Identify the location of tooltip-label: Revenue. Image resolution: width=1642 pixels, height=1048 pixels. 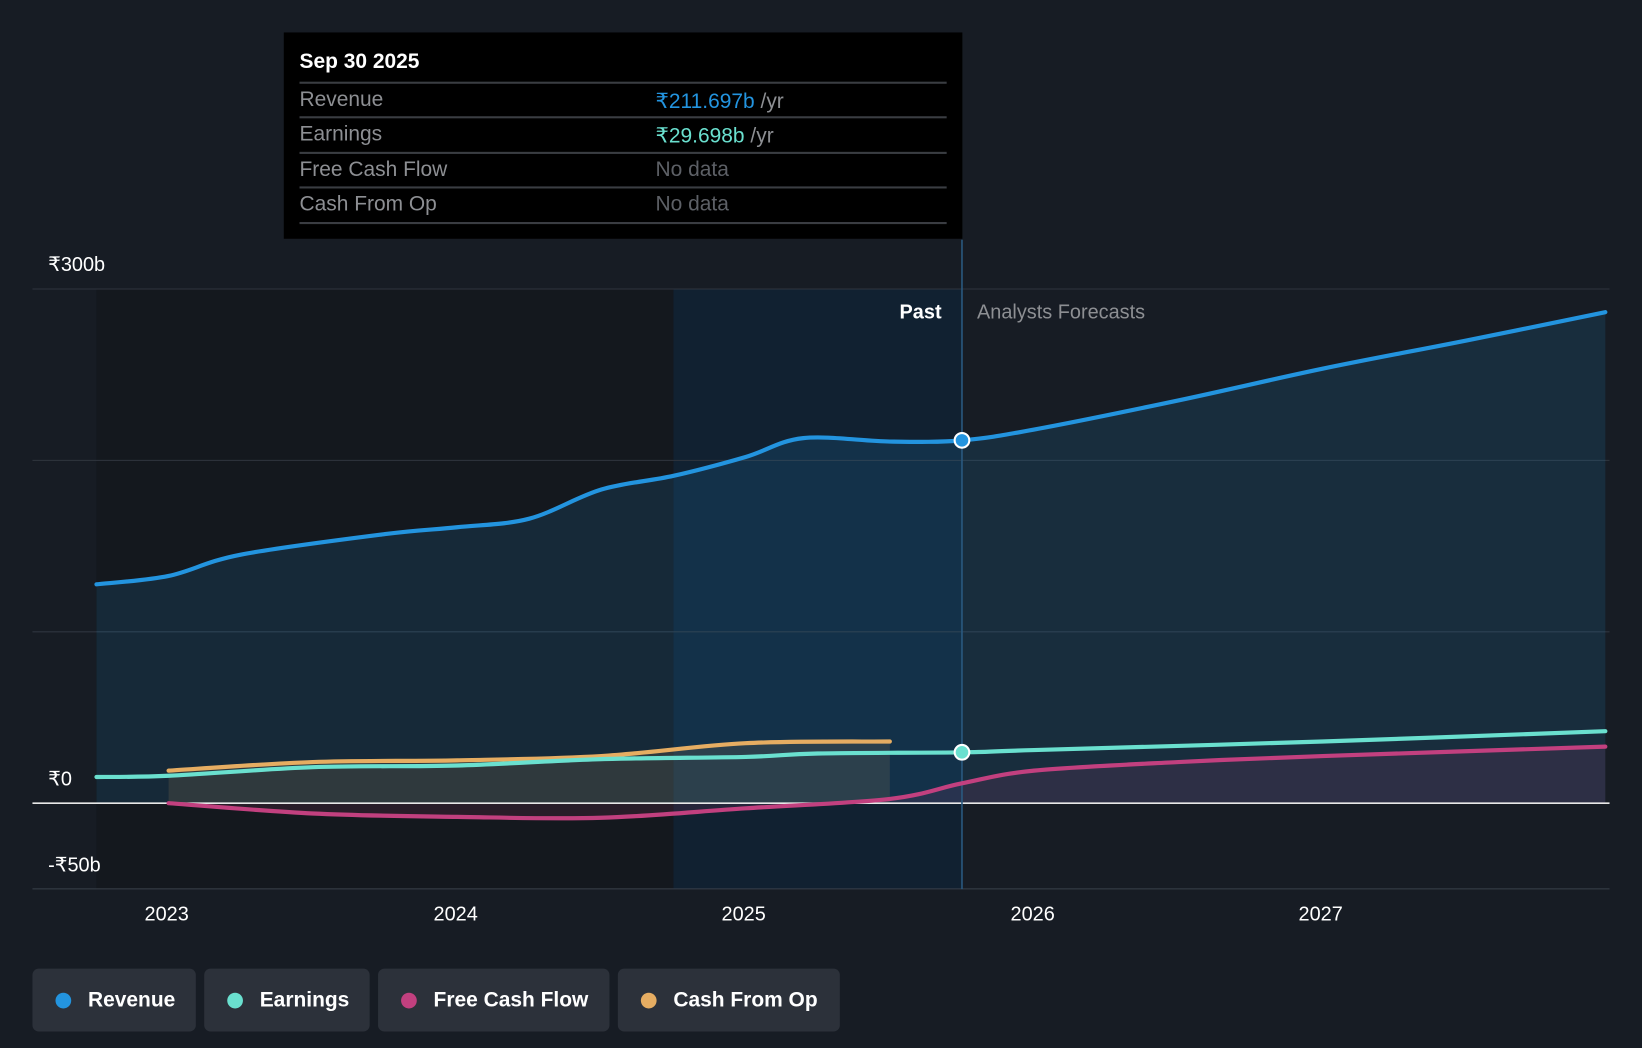
(341, 99).